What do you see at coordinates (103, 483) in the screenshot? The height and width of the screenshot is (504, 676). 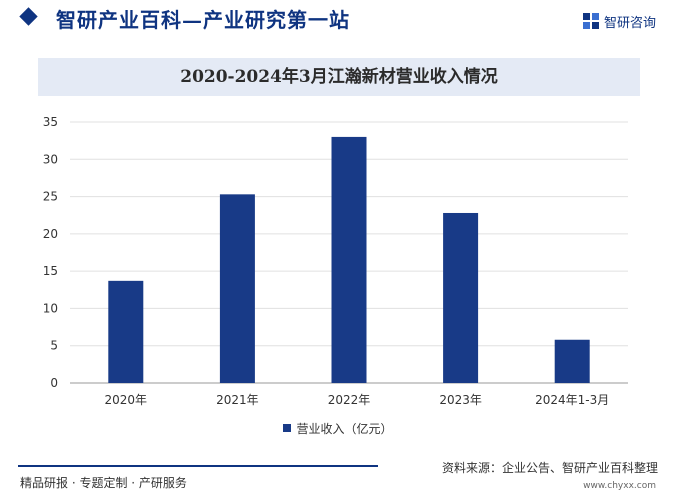 I see `footer-services: 精品研报 · 专题定制 · 产研服务` at bounding box center [103, 483].